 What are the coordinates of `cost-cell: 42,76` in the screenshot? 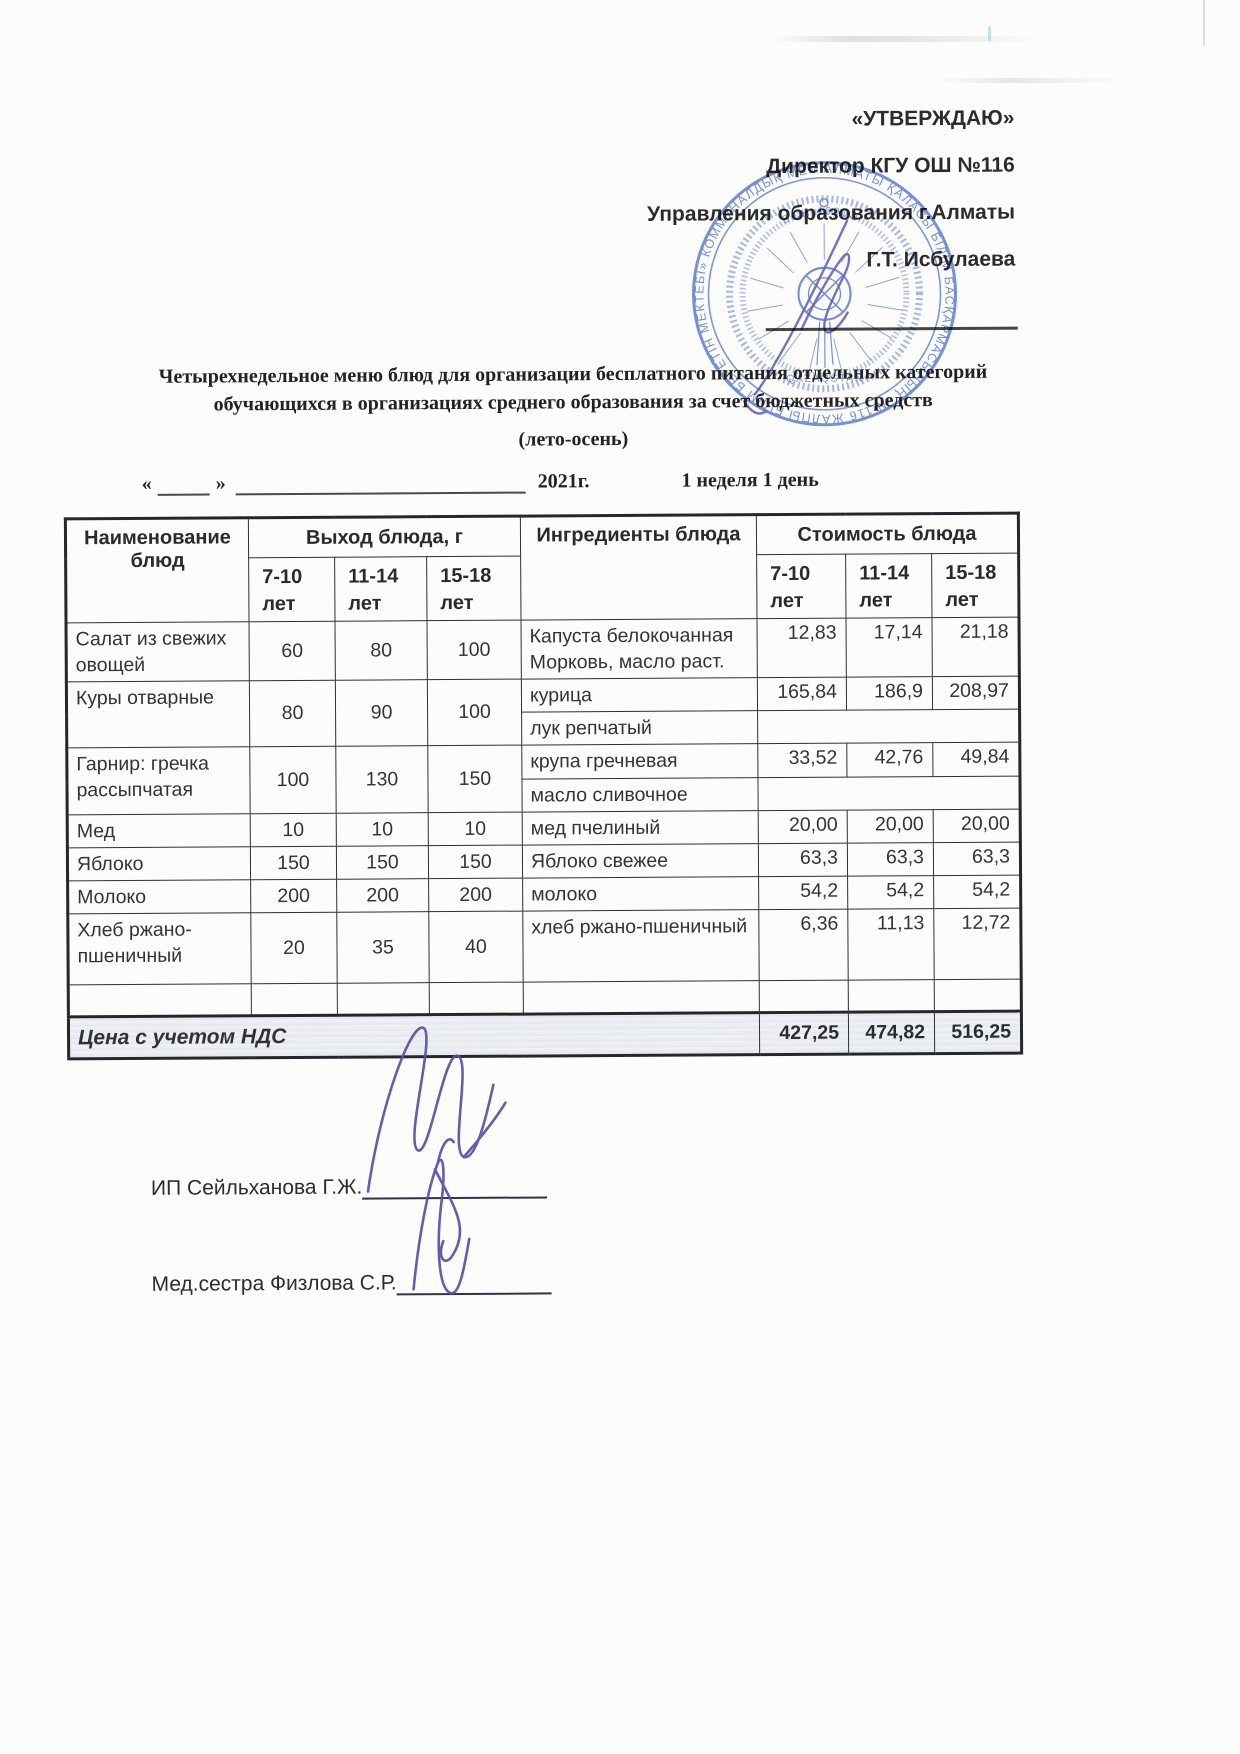 It's located at (889, 760).